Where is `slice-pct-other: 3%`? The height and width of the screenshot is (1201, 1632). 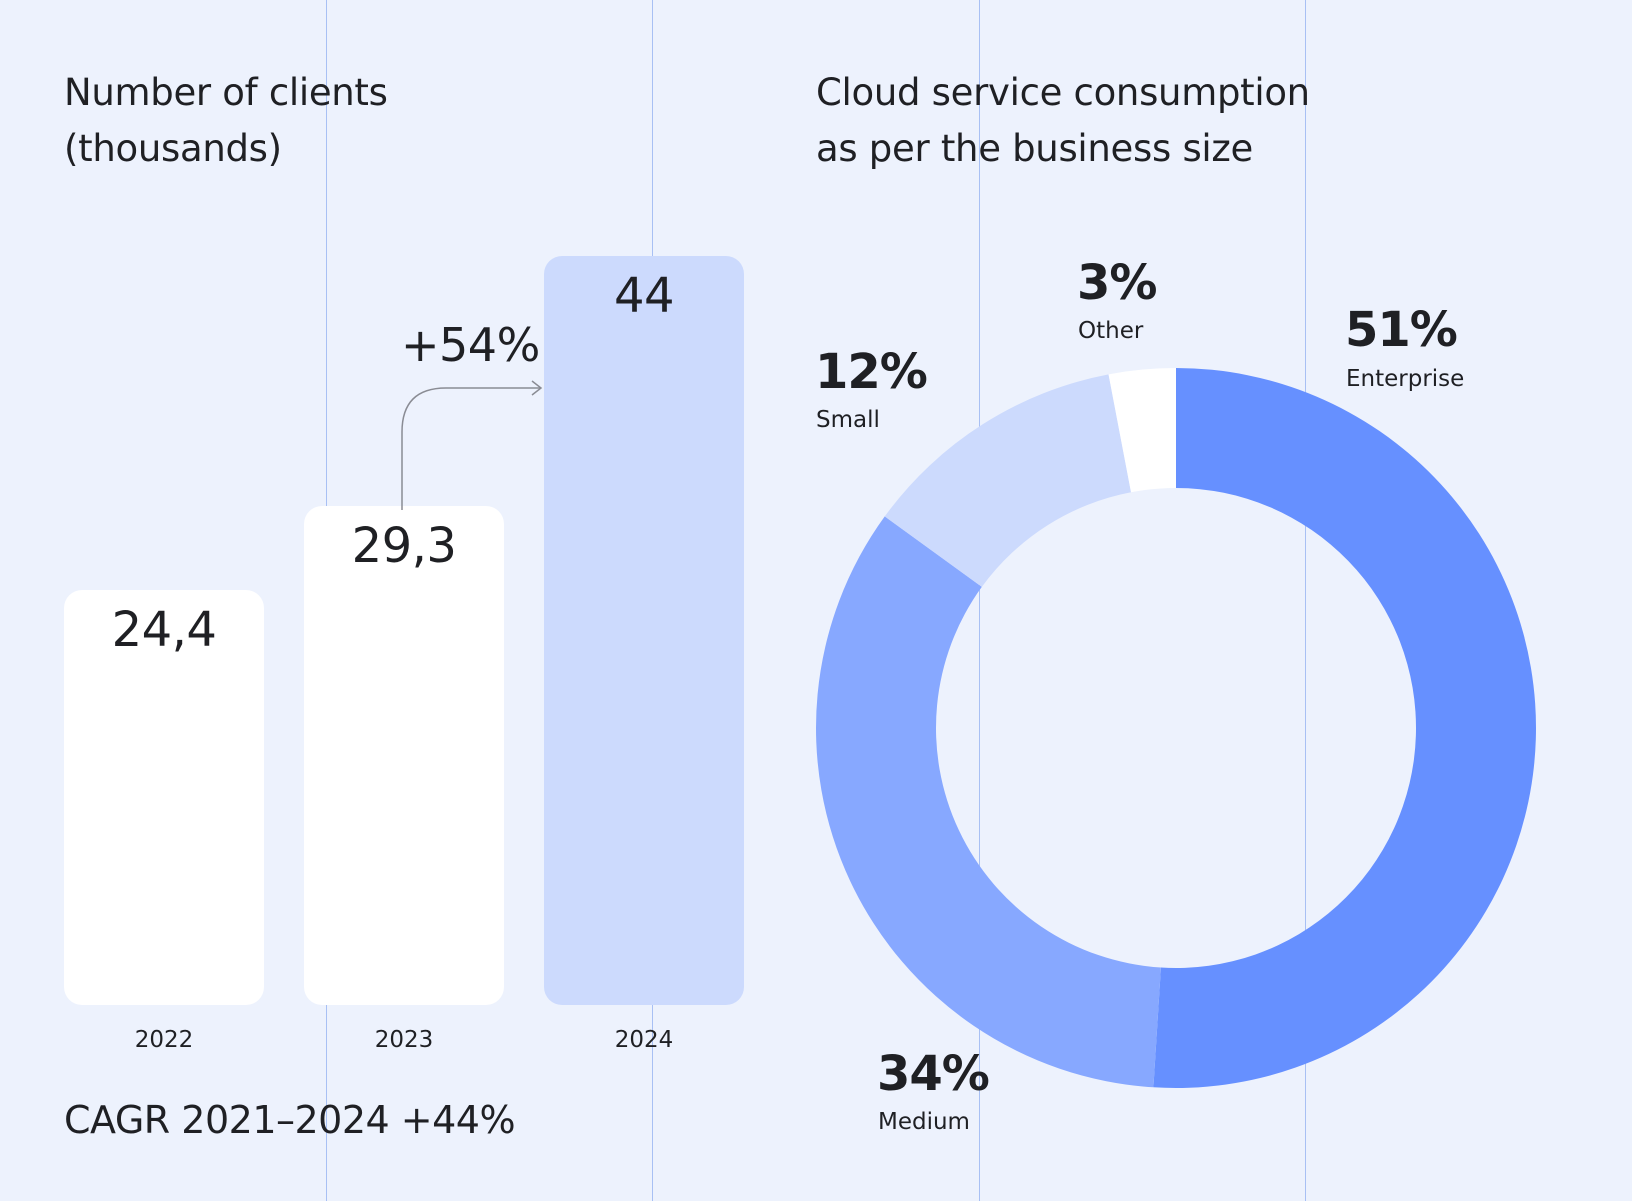 slice-pct-other: 3% is located at coordinates (1117, 283).